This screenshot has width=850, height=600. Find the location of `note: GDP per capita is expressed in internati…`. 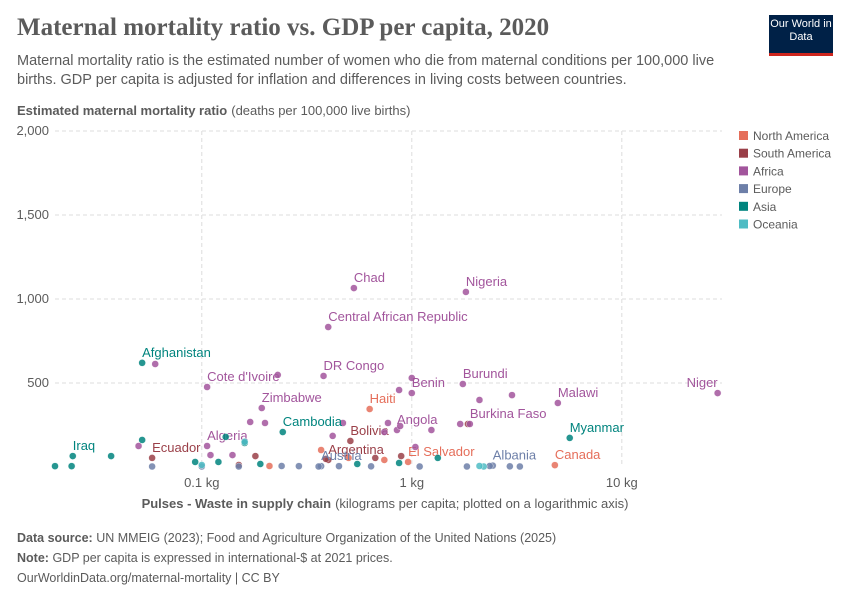

note: GDP per capita is expressed in internati… is located at coordinates (222, 558).